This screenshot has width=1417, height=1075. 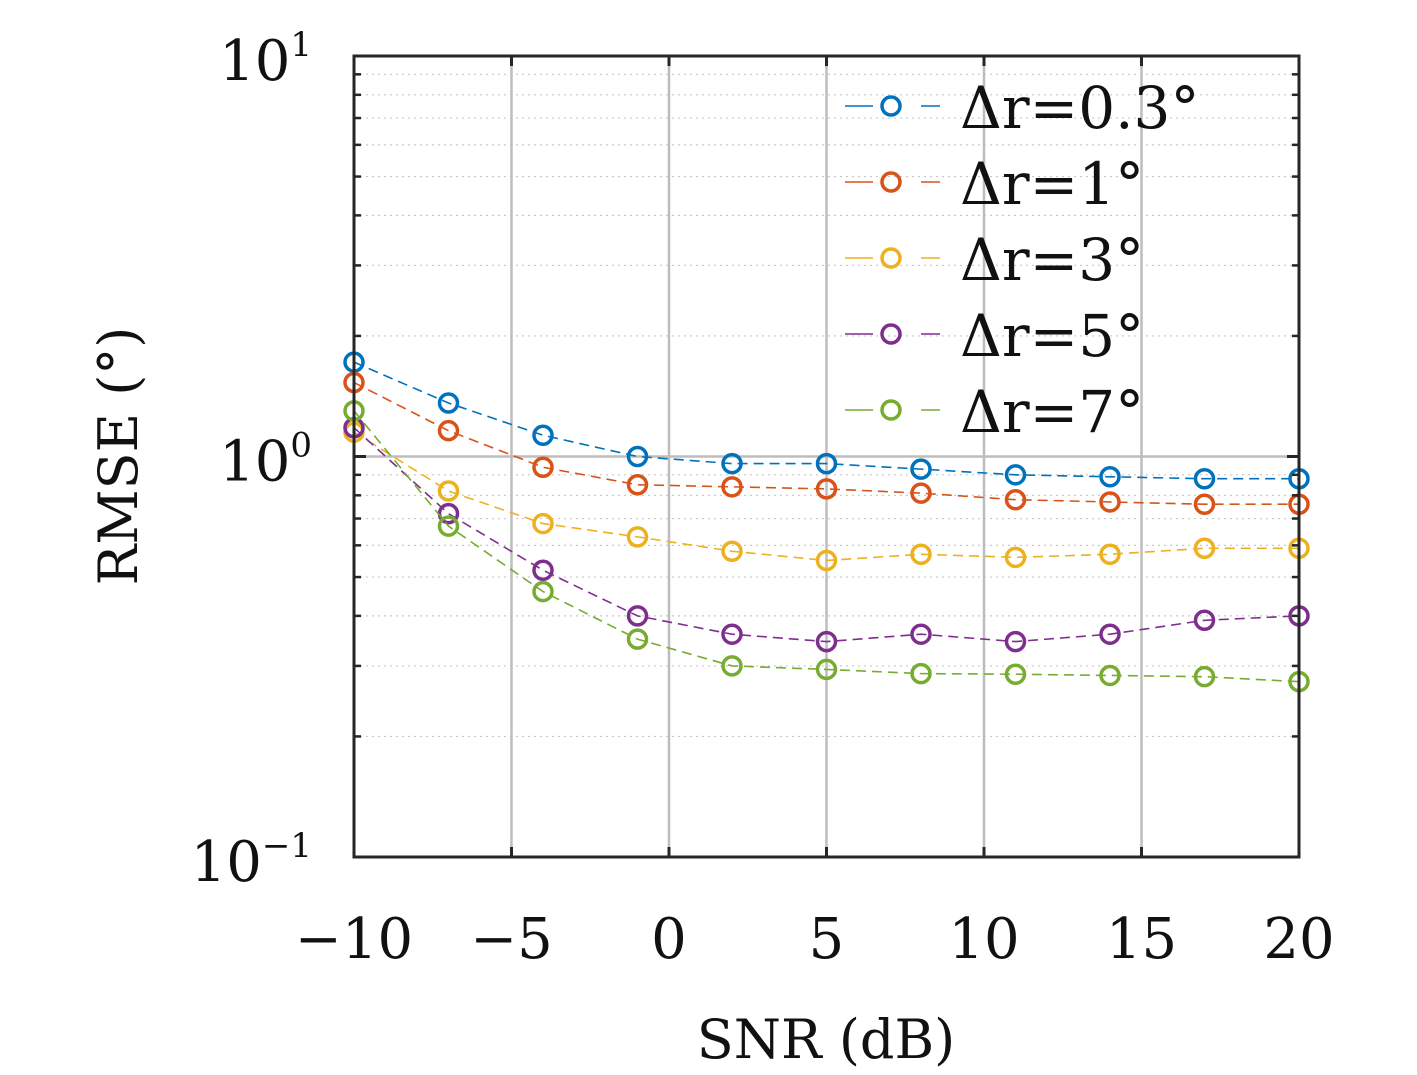 What do you see at coordinates (118, 456) in the screenshot?
I see `y-axis-label: RMSE (°)` at bounding box center [118, 456].